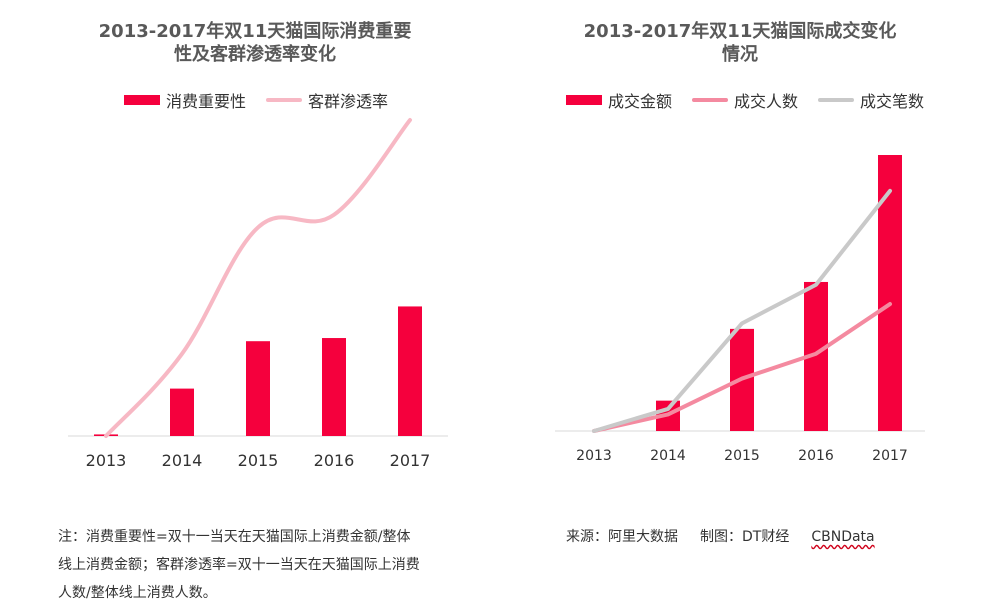  I want to click on legend-label: 成交金额, so click(640, 101).